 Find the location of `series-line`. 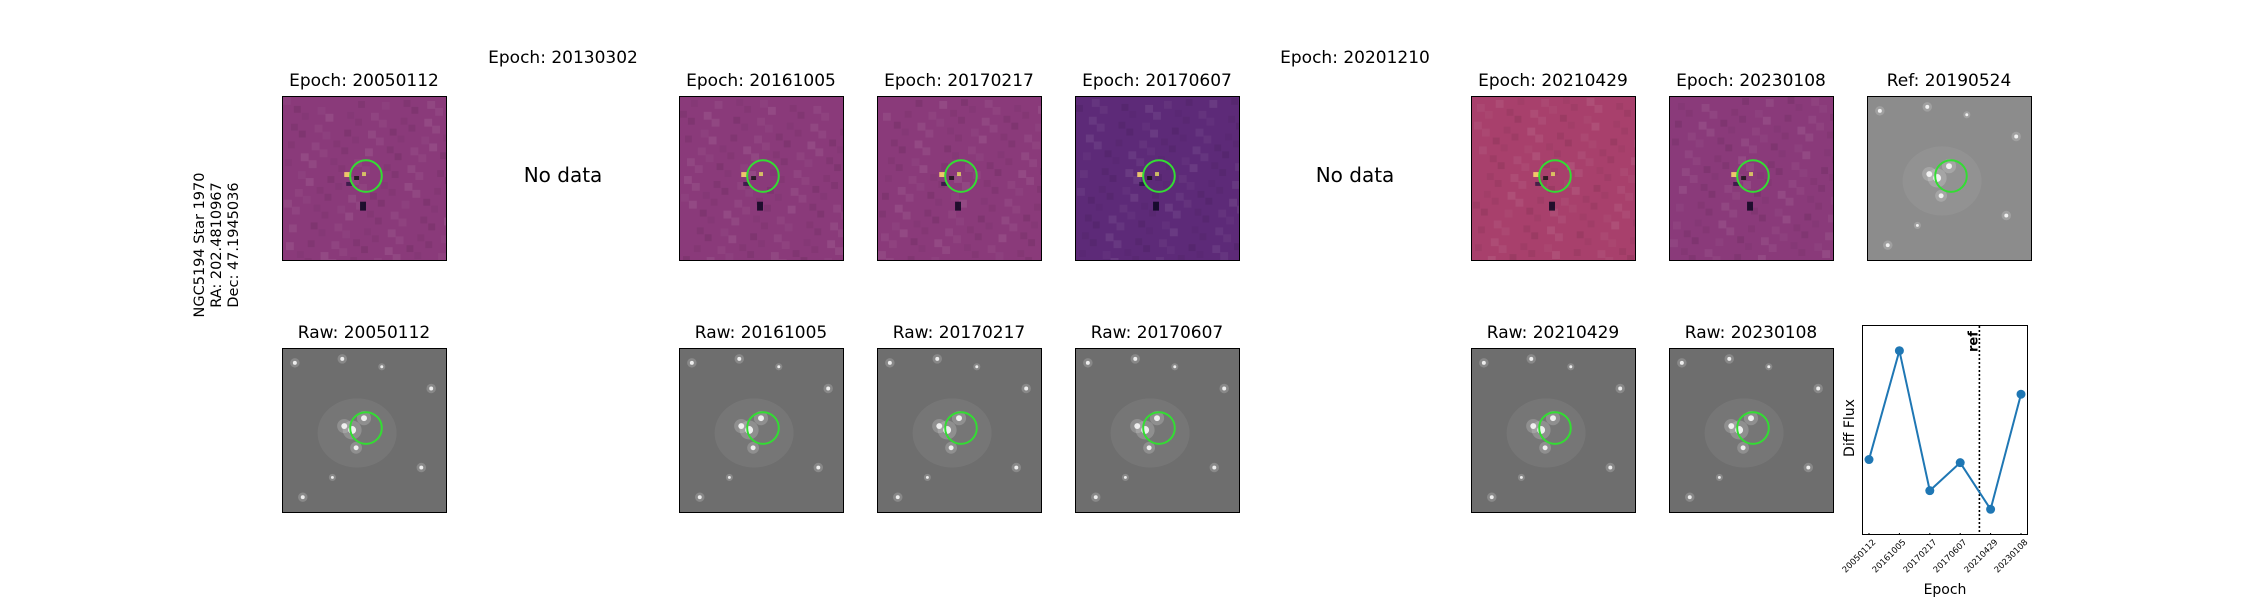

series-line is located at coordinates (1945, 431).